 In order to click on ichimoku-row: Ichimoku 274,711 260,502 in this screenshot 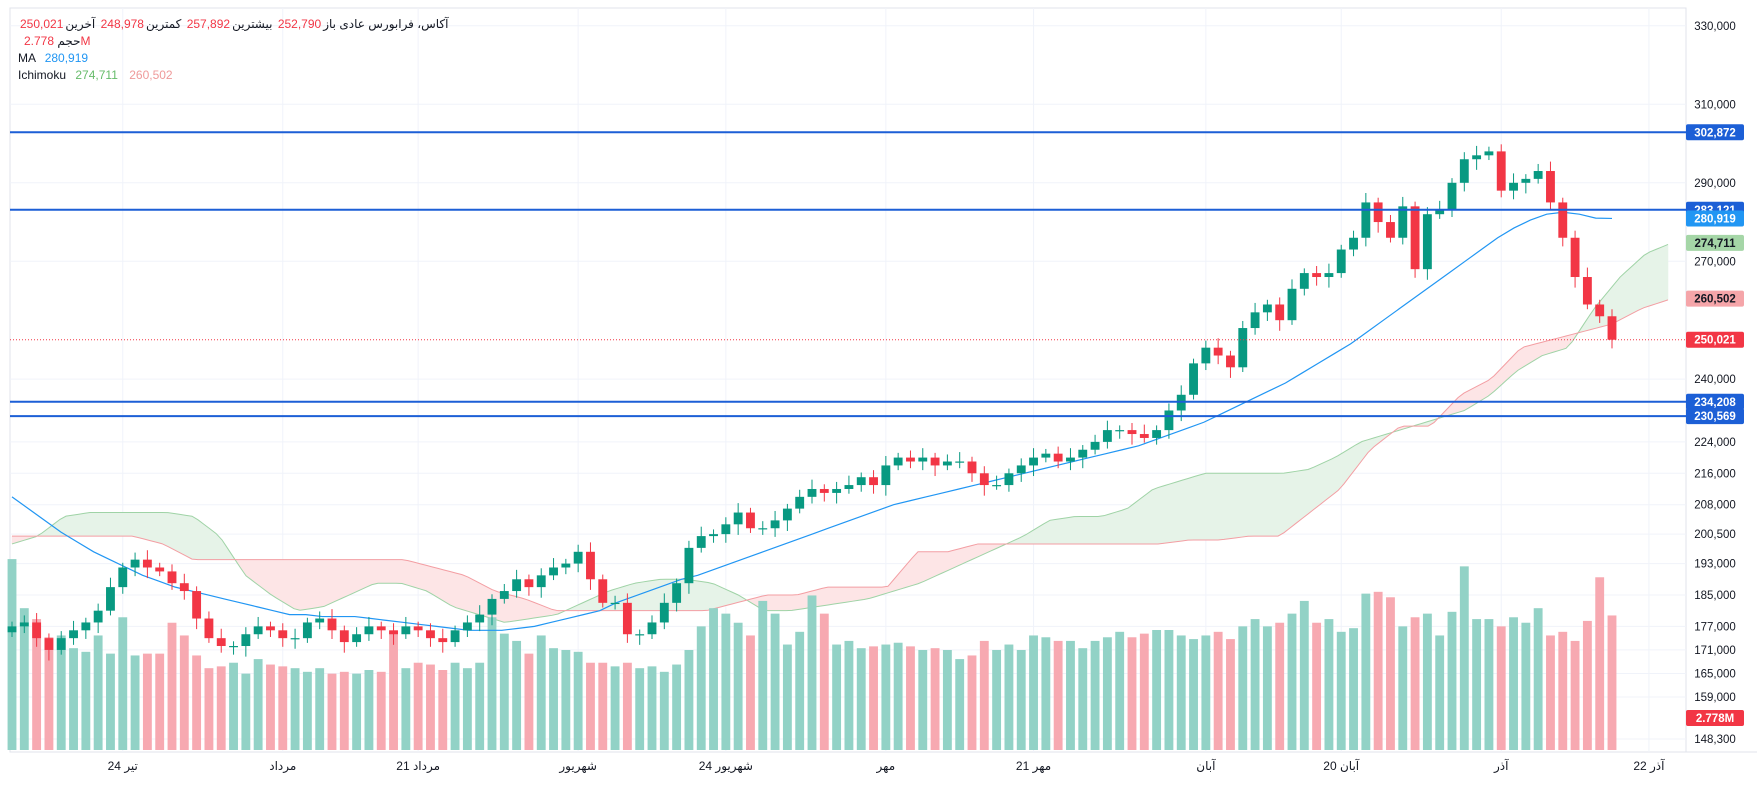, I will do `click(233, 75)`.